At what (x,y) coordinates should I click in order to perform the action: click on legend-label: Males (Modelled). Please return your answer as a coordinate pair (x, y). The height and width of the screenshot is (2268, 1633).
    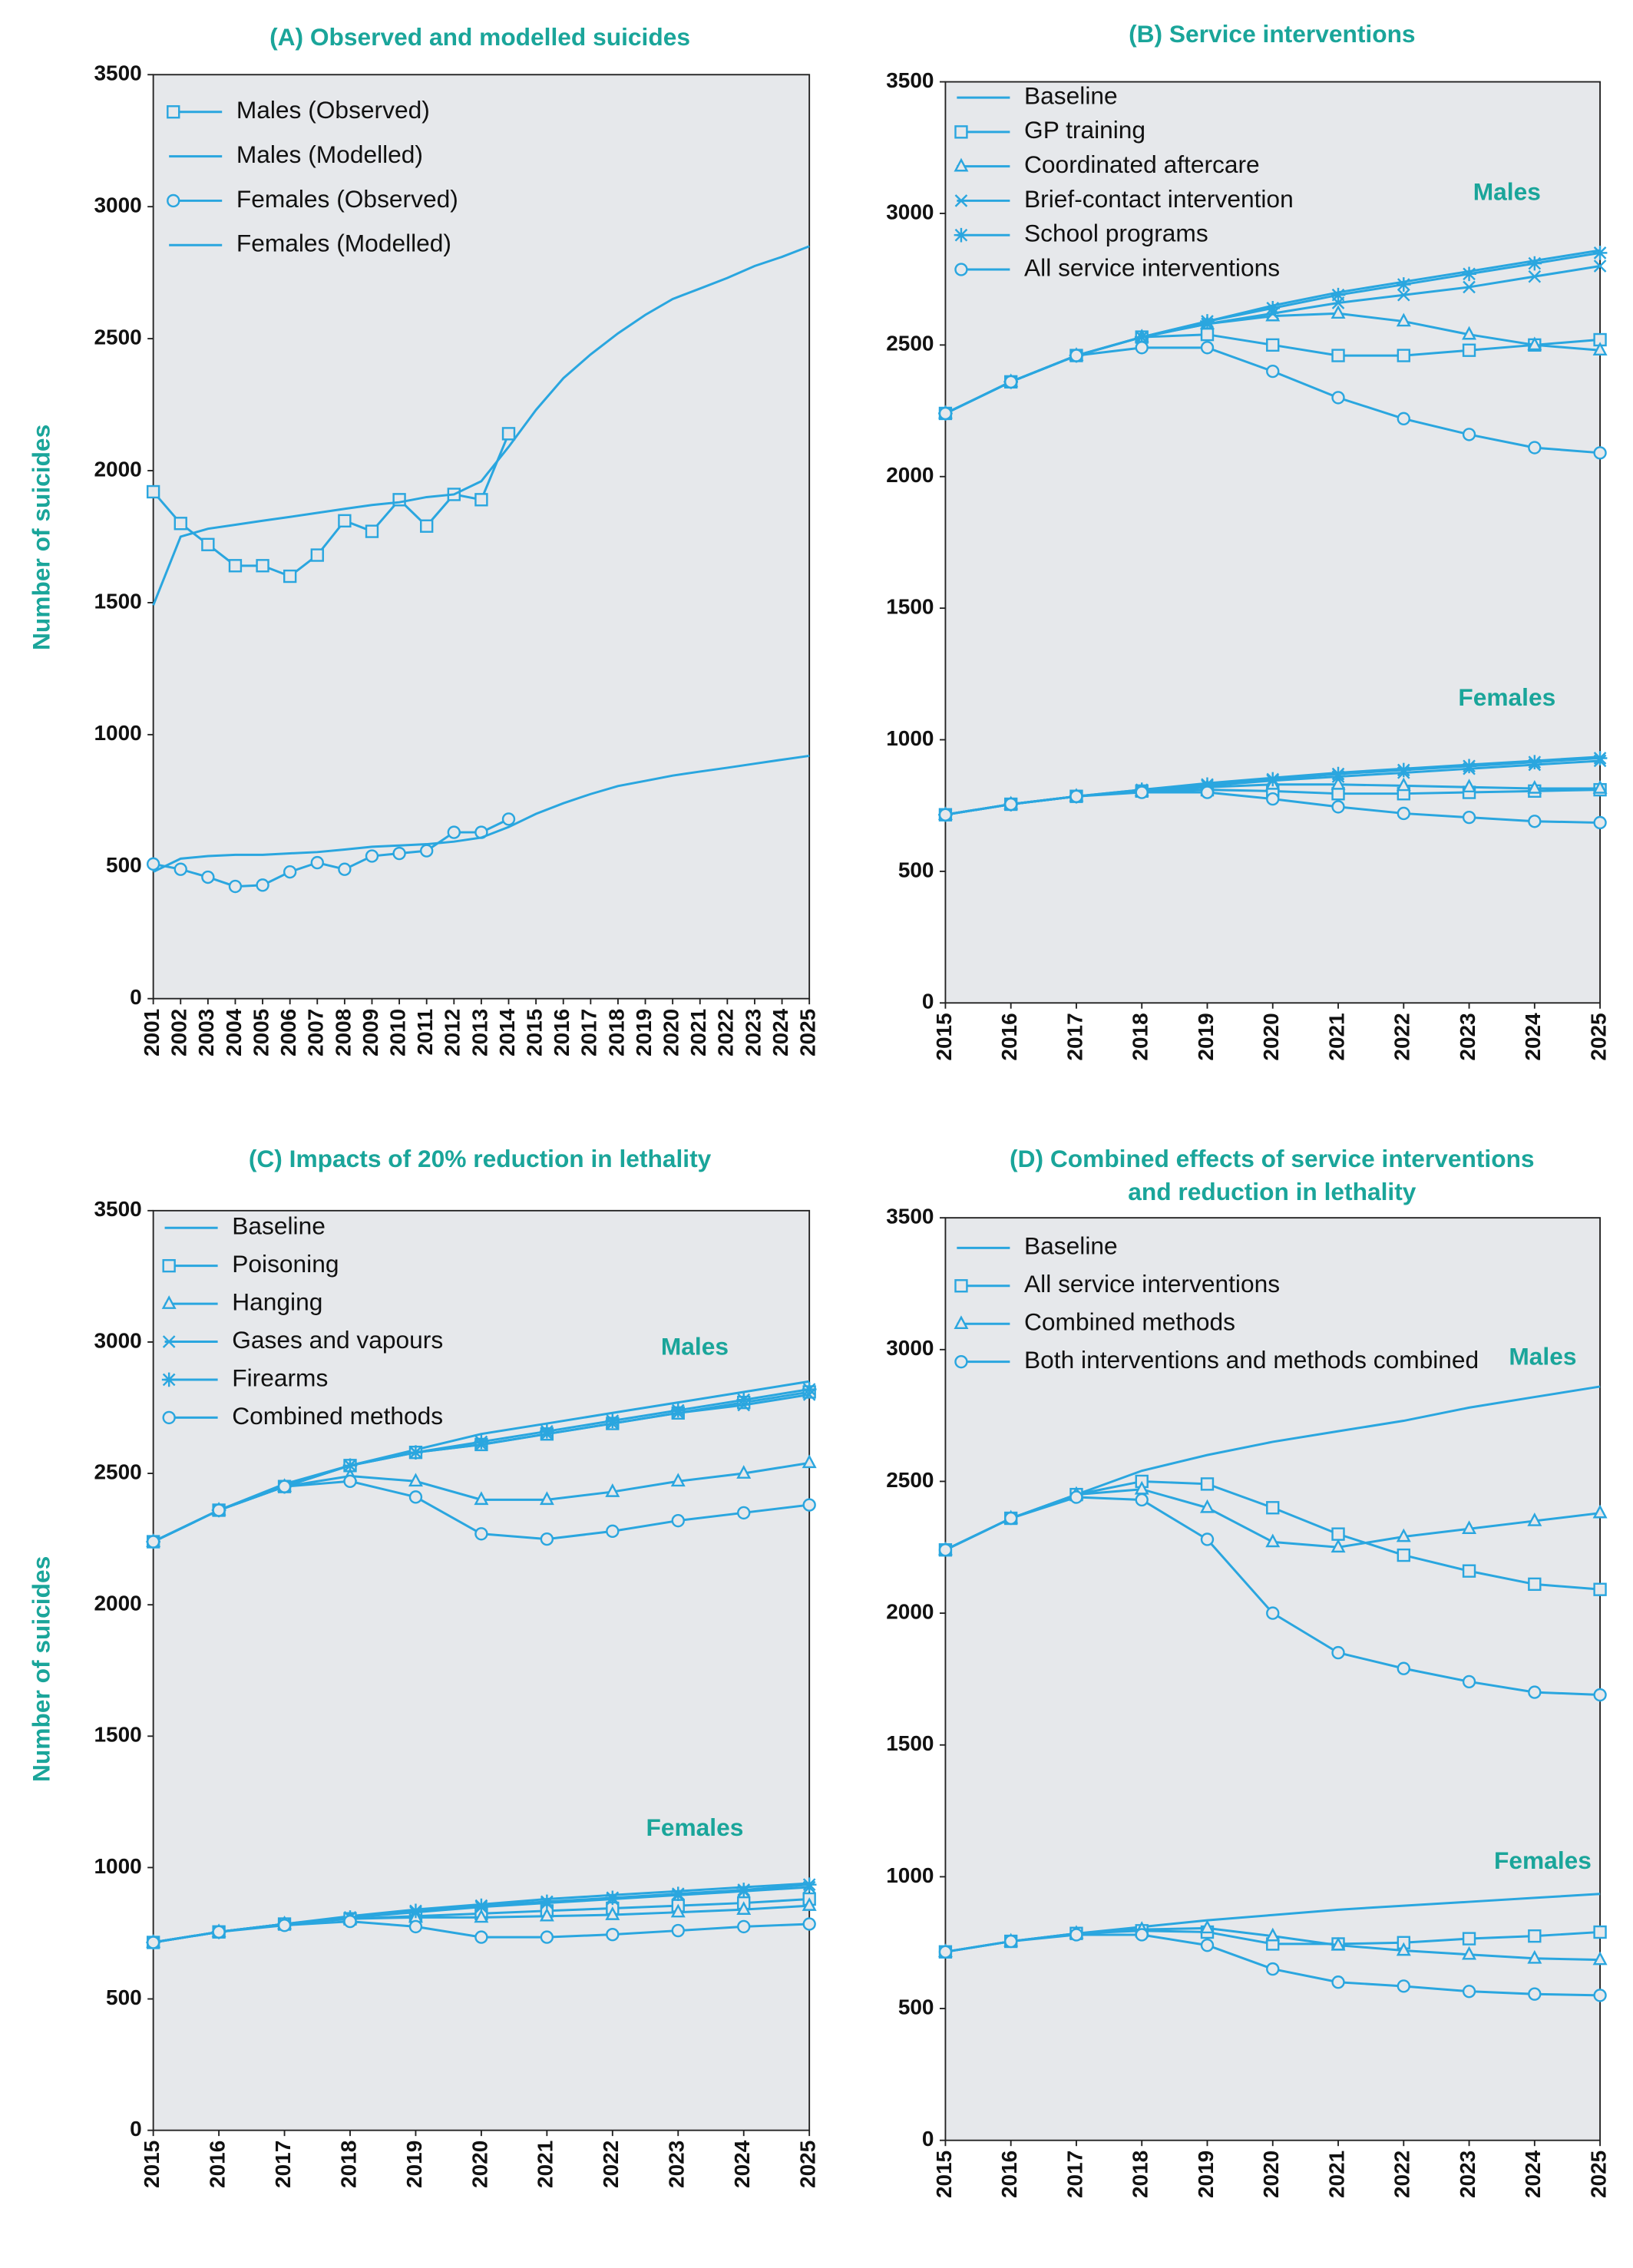
    Looking at the image, I should click on (330, 155).